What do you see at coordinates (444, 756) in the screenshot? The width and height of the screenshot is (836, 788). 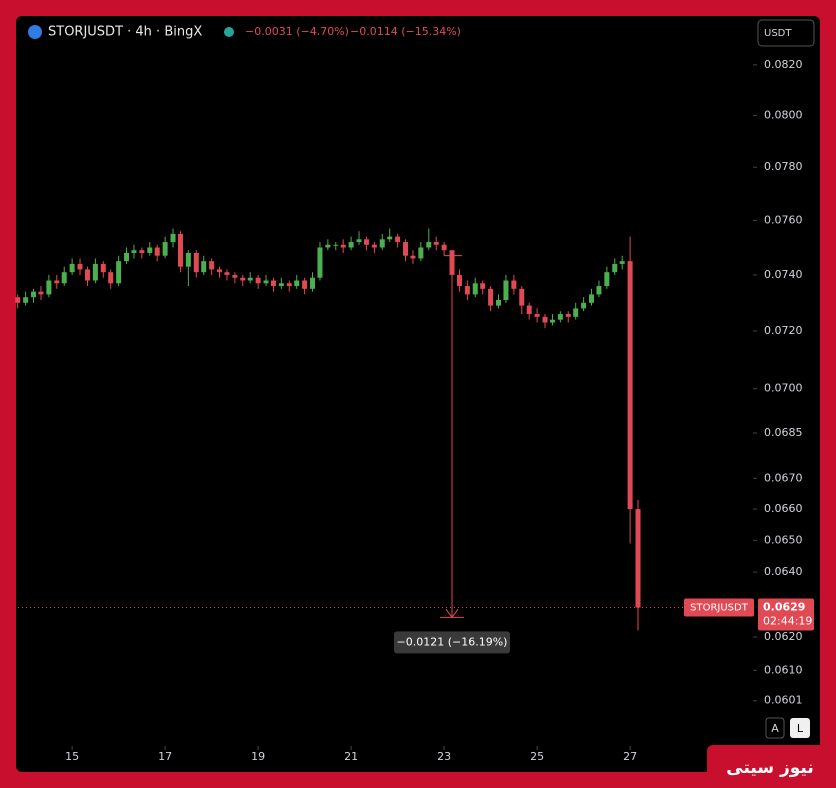 I see `x-tick-label: 23` at bounding box center [444, 756].